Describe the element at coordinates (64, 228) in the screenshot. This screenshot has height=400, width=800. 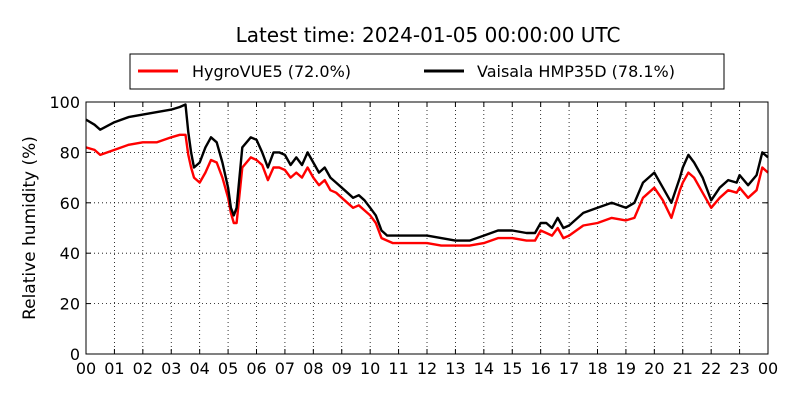
I see `y-tick-labels: 0 20 40 60 80 100` at that location.